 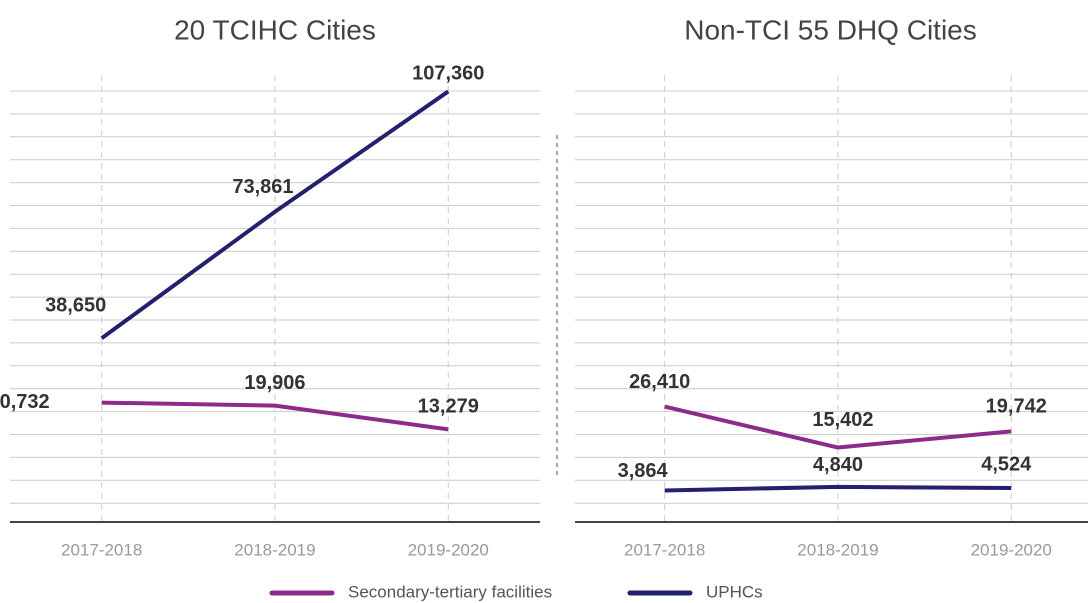 What do you see at coordinates (643, 471) in the screenshot?
I see `data-label: 3,864` at bounding box center [643, 471].